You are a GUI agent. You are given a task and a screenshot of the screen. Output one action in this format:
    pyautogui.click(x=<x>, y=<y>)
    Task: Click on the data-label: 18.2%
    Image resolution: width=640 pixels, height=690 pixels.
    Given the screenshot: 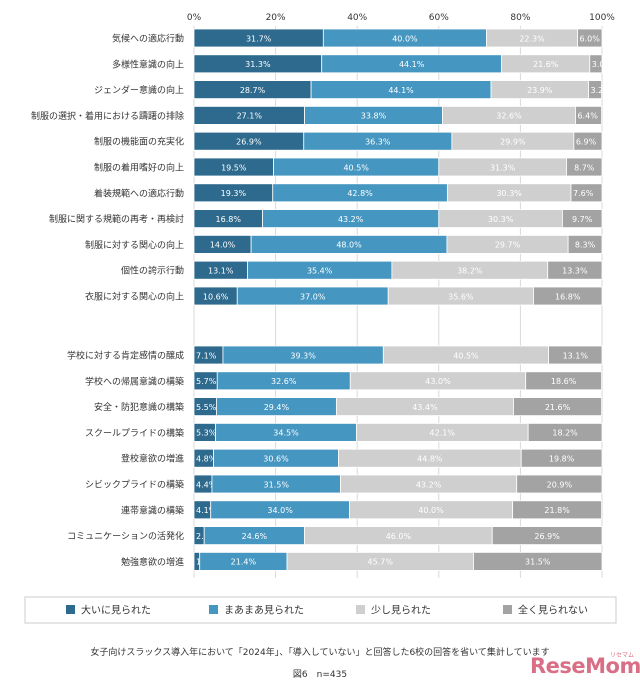 What is the action you would take?
    pyautogui.click(x=565, y=433)
    